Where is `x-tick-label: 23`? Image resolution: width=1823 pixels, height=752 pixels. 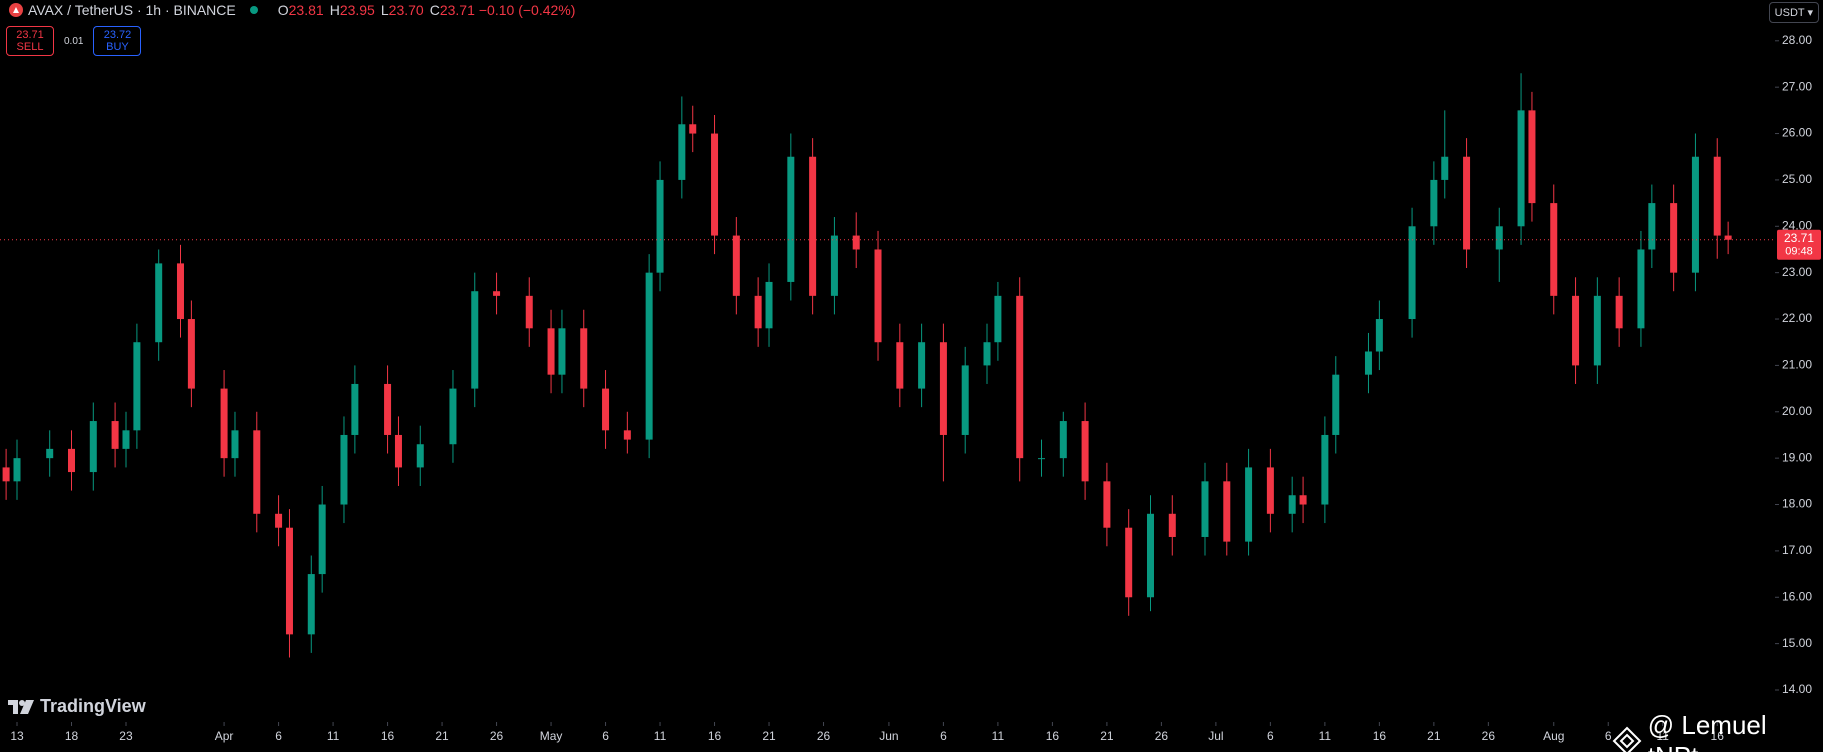 x-tick-label: 23 is located at coordinates (126, 736).